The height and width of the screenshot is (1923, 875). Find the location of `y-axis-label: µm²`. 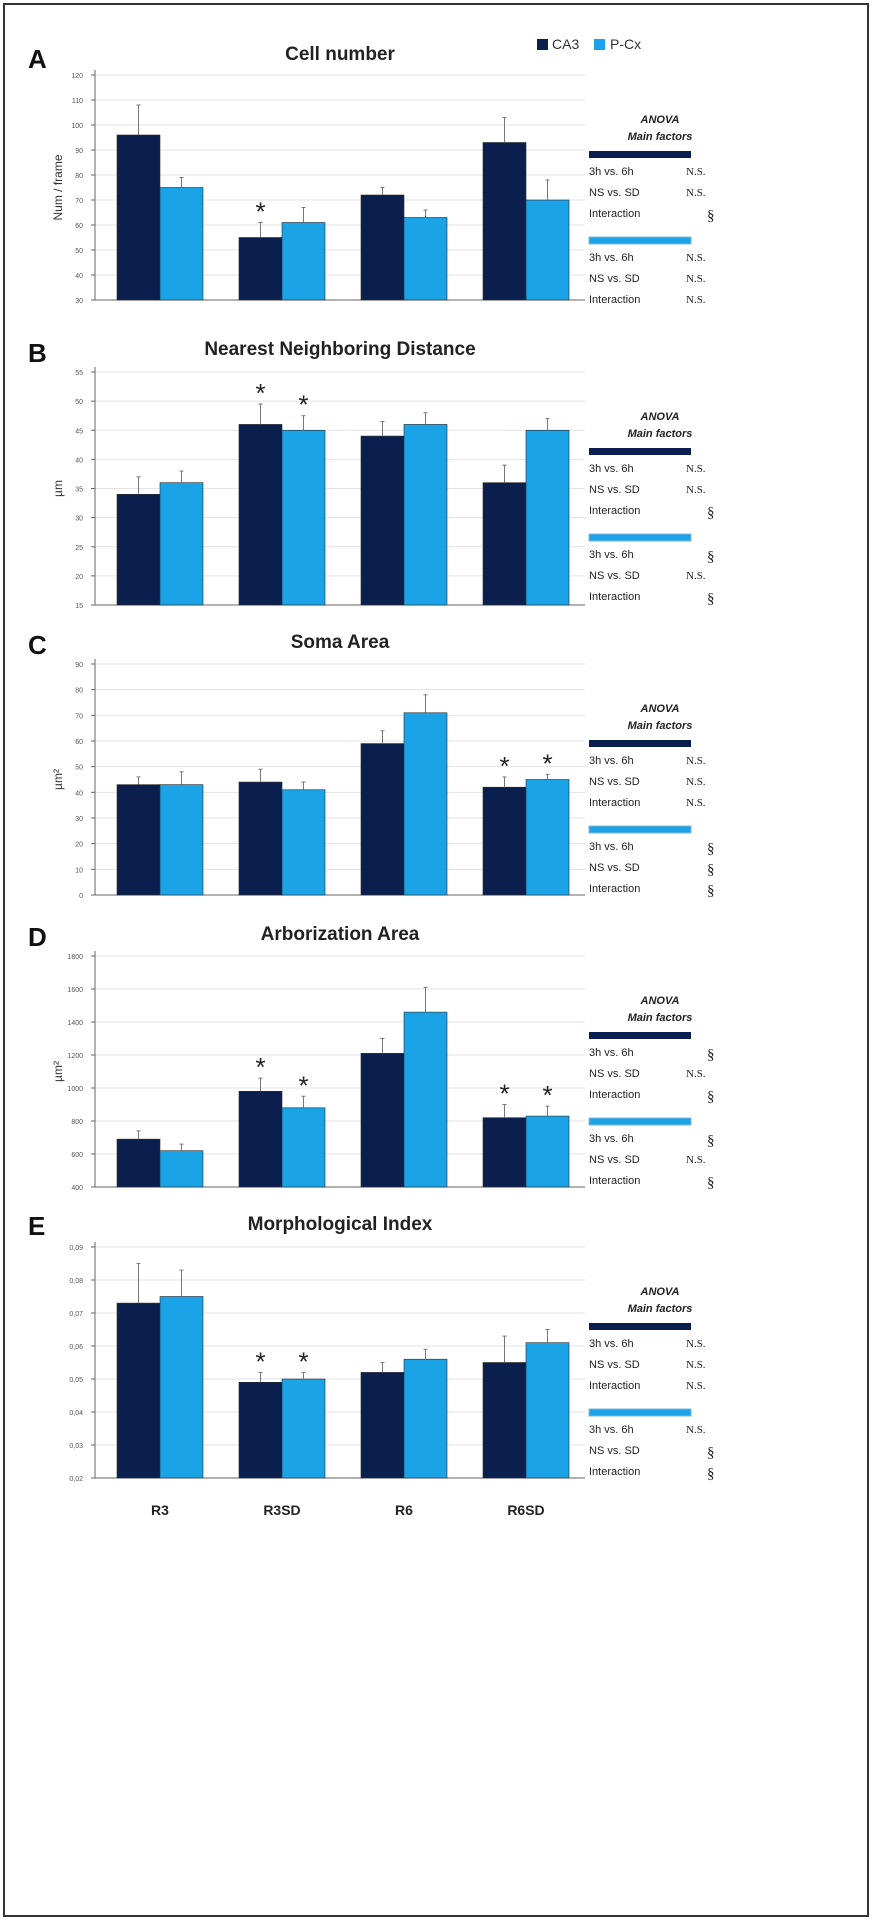

y-axis-label: µm² is located at coordinates (58, 1071).